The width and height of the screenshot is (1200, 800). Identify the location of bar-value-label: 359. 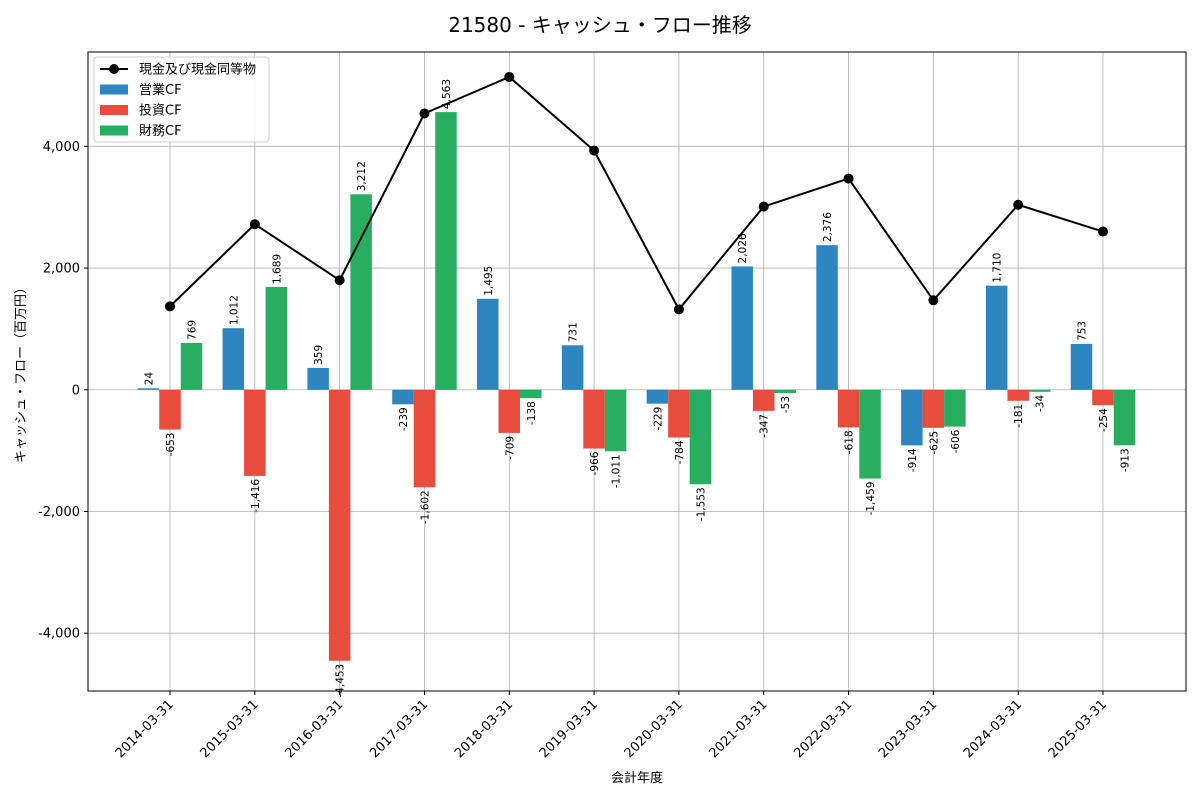
(319, 355).